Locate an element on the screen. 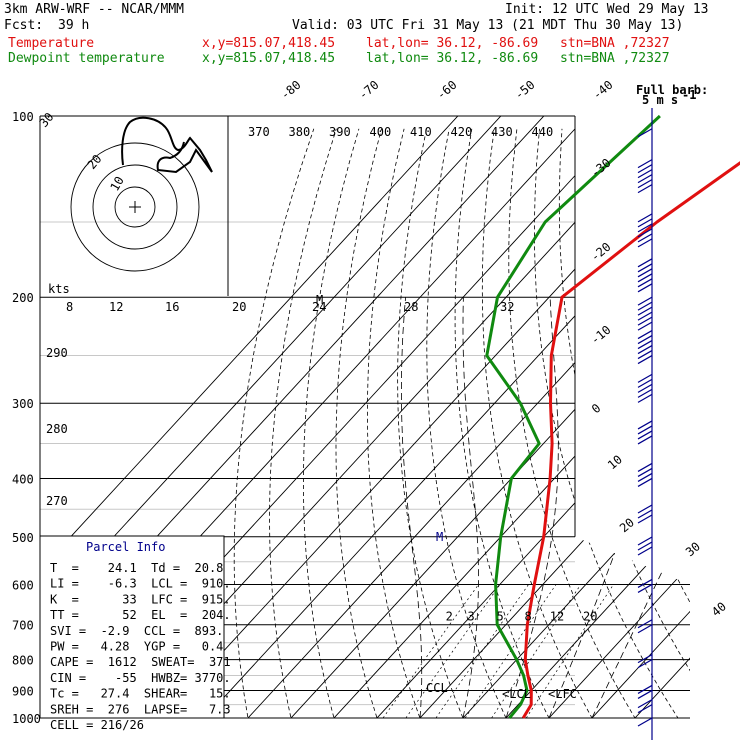 The width and height of the screenshot is (740, 740). storm-motion-marker: M is located at coordinates (439, 537).